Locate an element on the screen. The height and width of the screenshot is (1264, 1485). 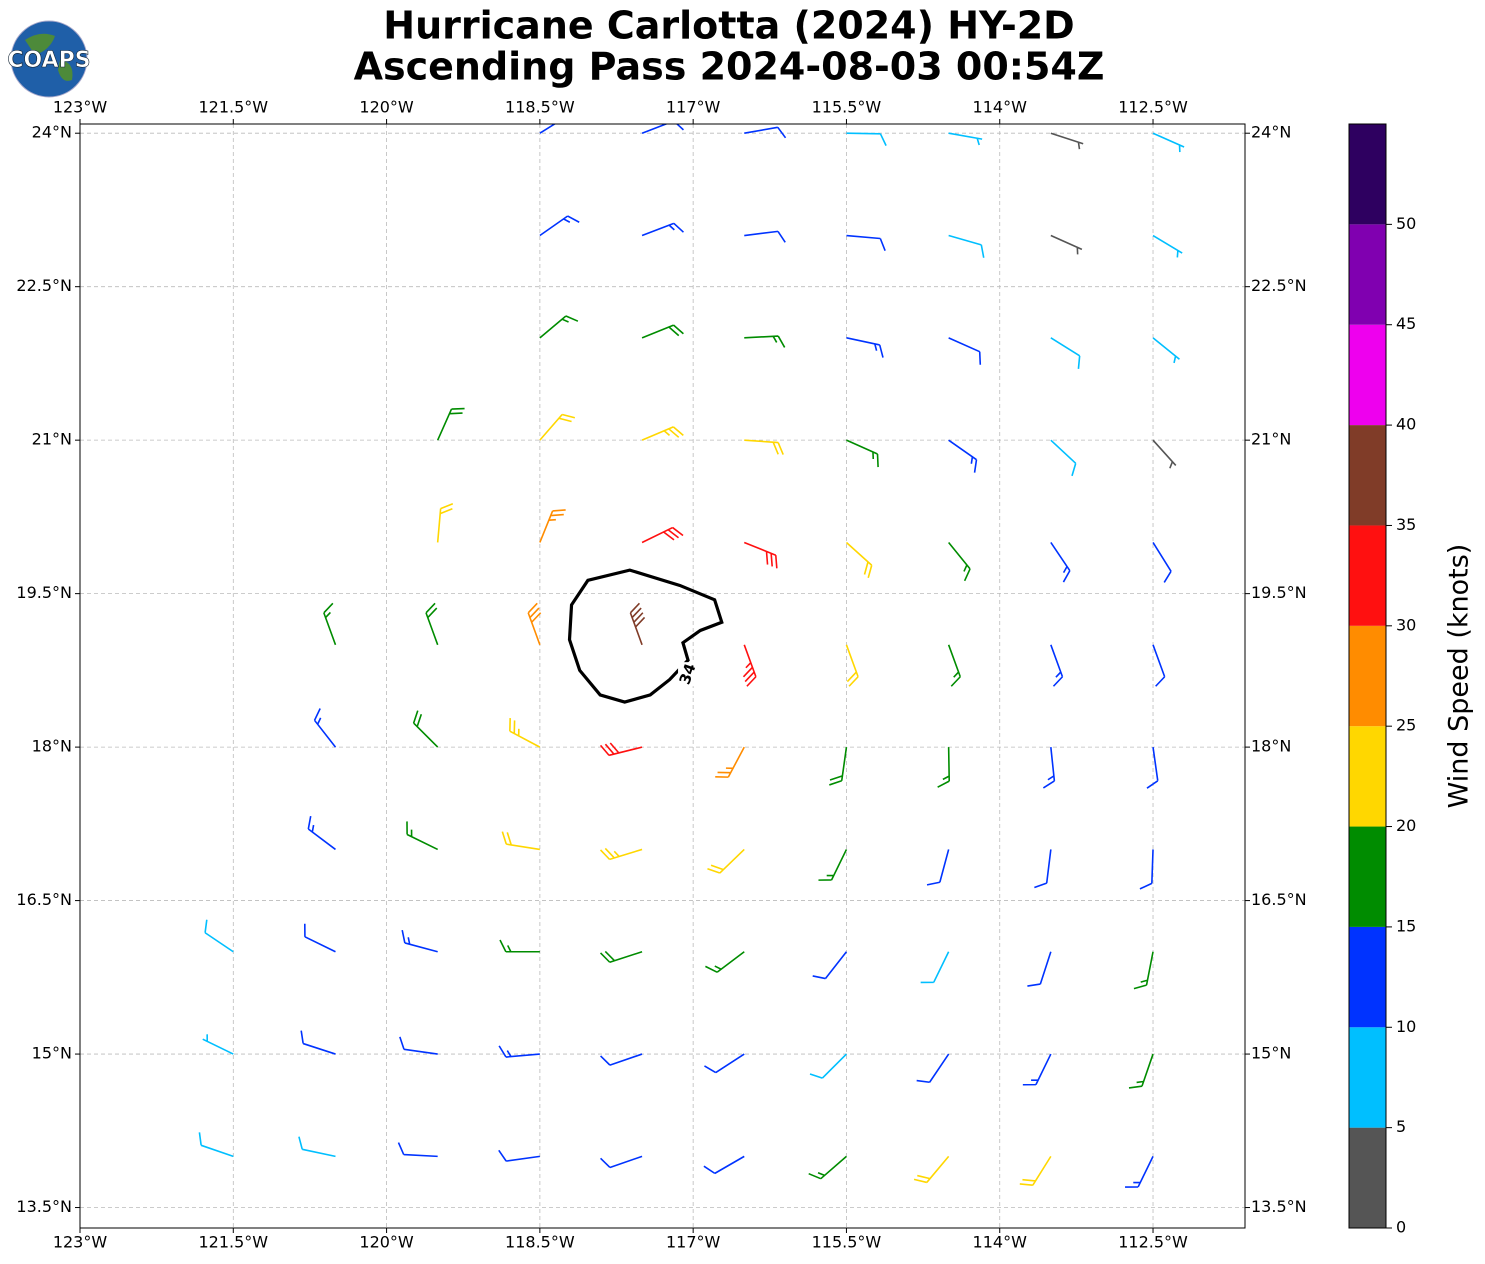
chart-subtitle: Ascending Pass 2024-08-03 00:54Z is located at coordinates (729, 67).